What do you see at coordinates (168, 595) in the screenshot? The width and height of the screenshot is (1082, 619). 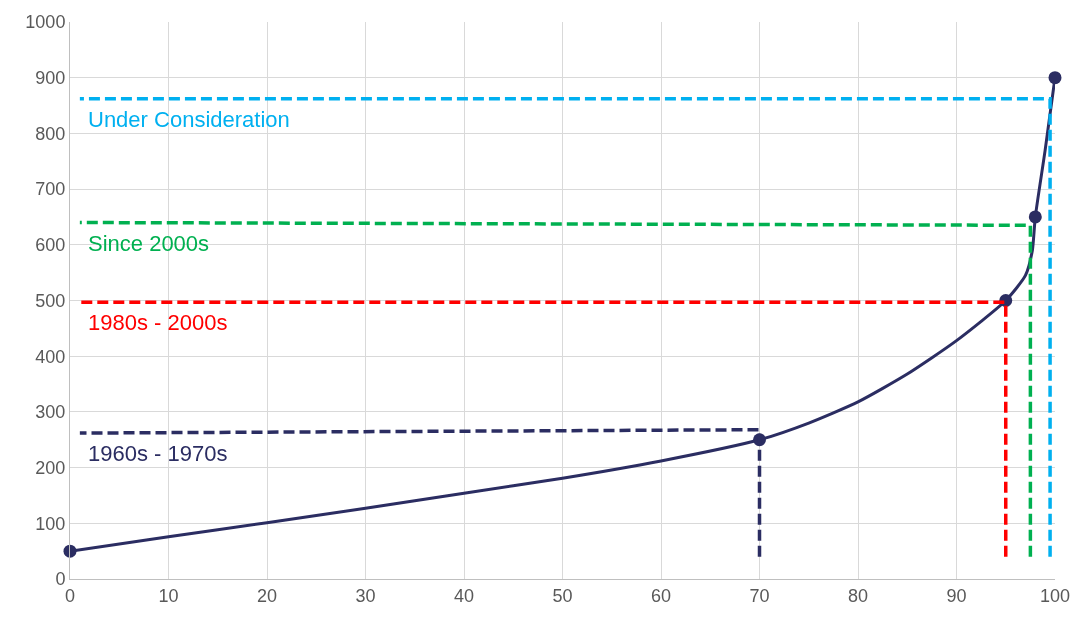 I see `x-tick-label: 10` at bounding box center [168, 595].